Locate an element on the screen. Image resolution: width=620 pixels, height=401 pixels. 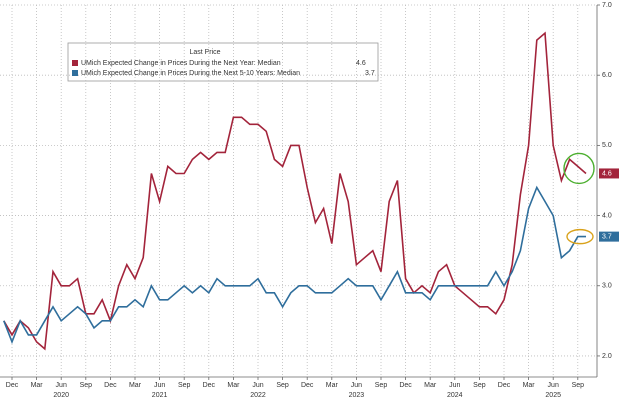
y-tick-label: 5.0 is located at coordinates (607, 145).